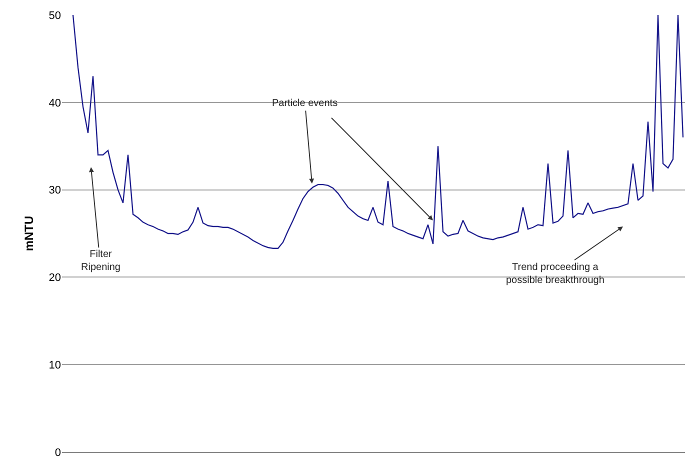  What do you see at coordinates (29, 234) in the screenshot?
I see `y-axis-title: mNTU` at bounding box center [29, 234].